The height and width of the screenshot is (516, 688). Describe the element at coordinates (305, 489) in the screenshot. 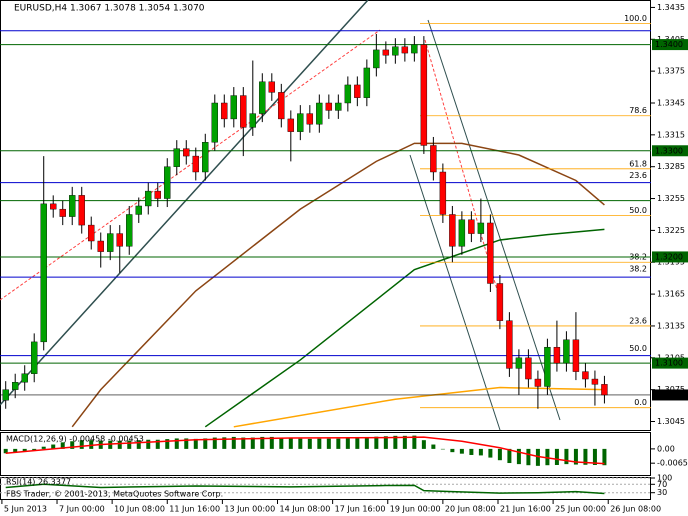

I see `rsi-line` at that location.